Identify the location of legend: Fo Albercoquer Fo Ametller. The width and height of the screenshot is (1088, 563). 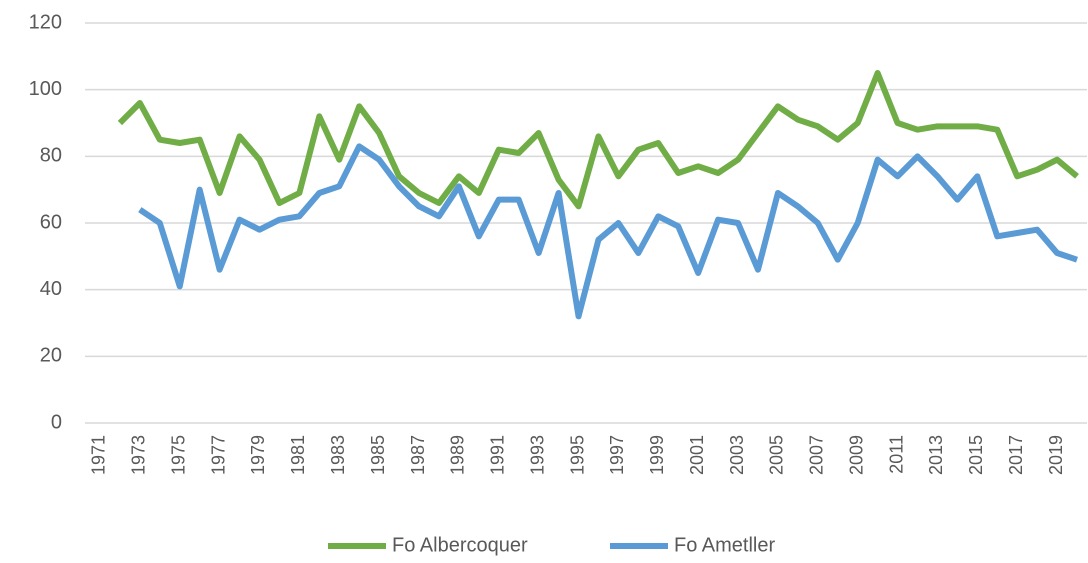
(551, 545).